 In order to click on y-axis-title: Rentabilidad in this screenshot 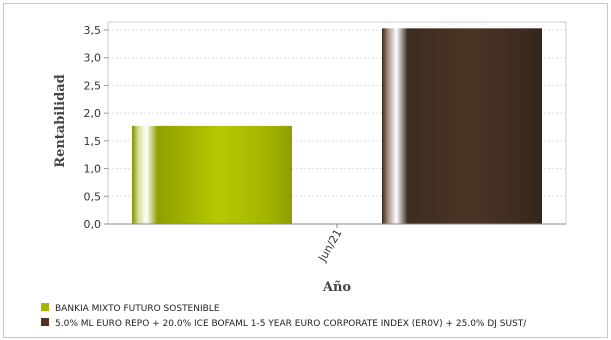, I will do `click(60, 120)`.